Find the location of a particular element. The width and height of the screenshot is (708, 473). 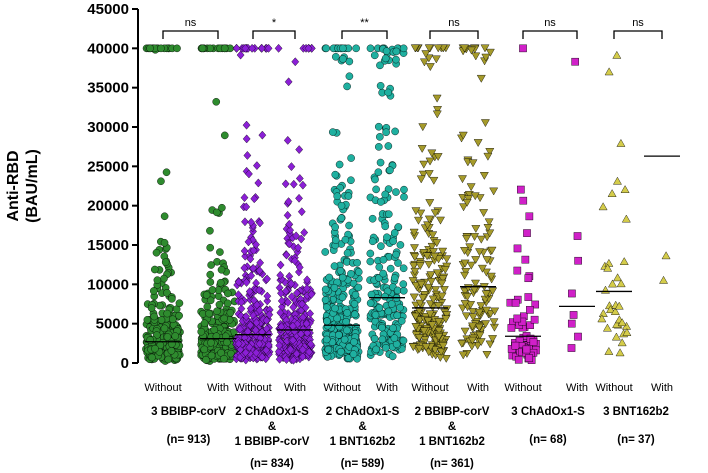

group-label-line: 3 ChAdOx1-S is located at coordinates (548, 412).